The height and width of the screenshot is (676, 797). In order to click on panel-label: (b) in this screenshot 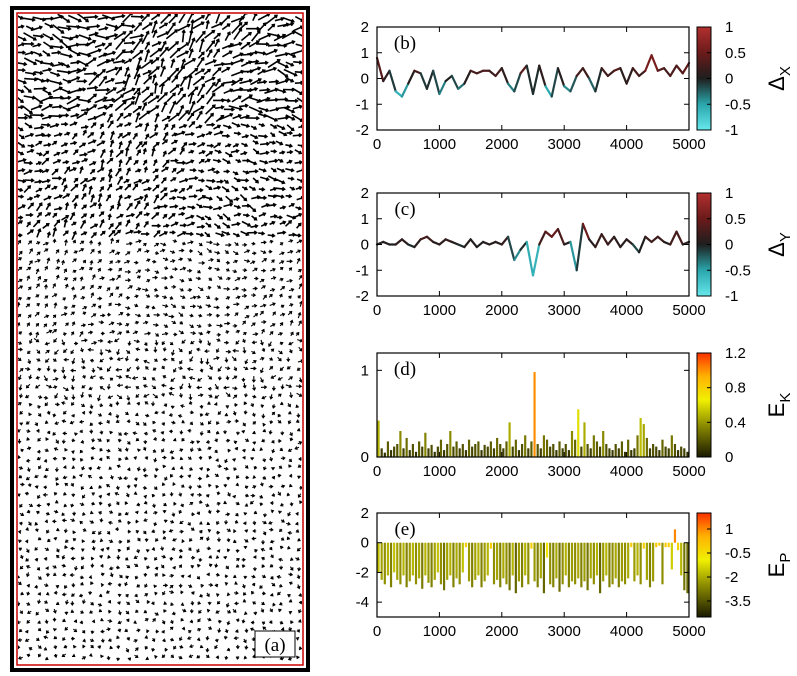, I will do `click(405, 43)`.